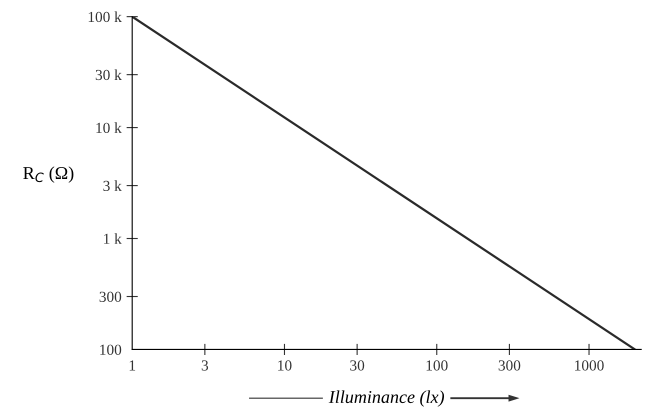  I want to click on x-tick-label: 300, so click(509, 365).